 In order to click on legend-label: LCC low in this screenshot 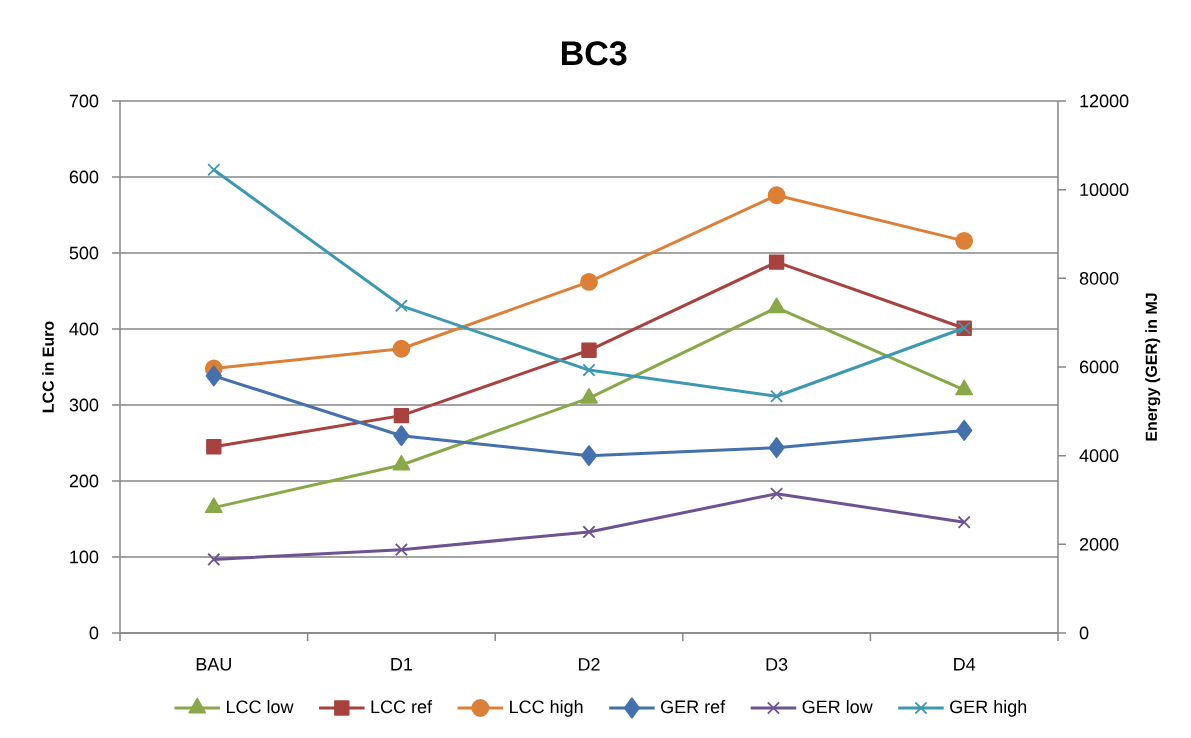, I will do `click(260, 706)`.